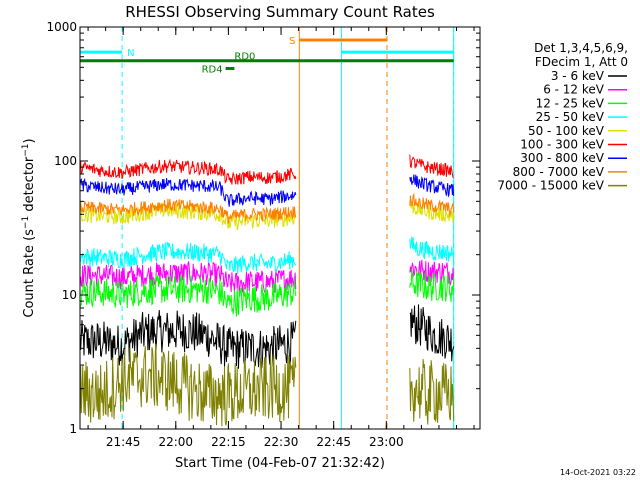  What do you see at coordinates (61, 27) in the screenshot?
I see `y-tick-label: 1000` at bounding box center [61, 27].